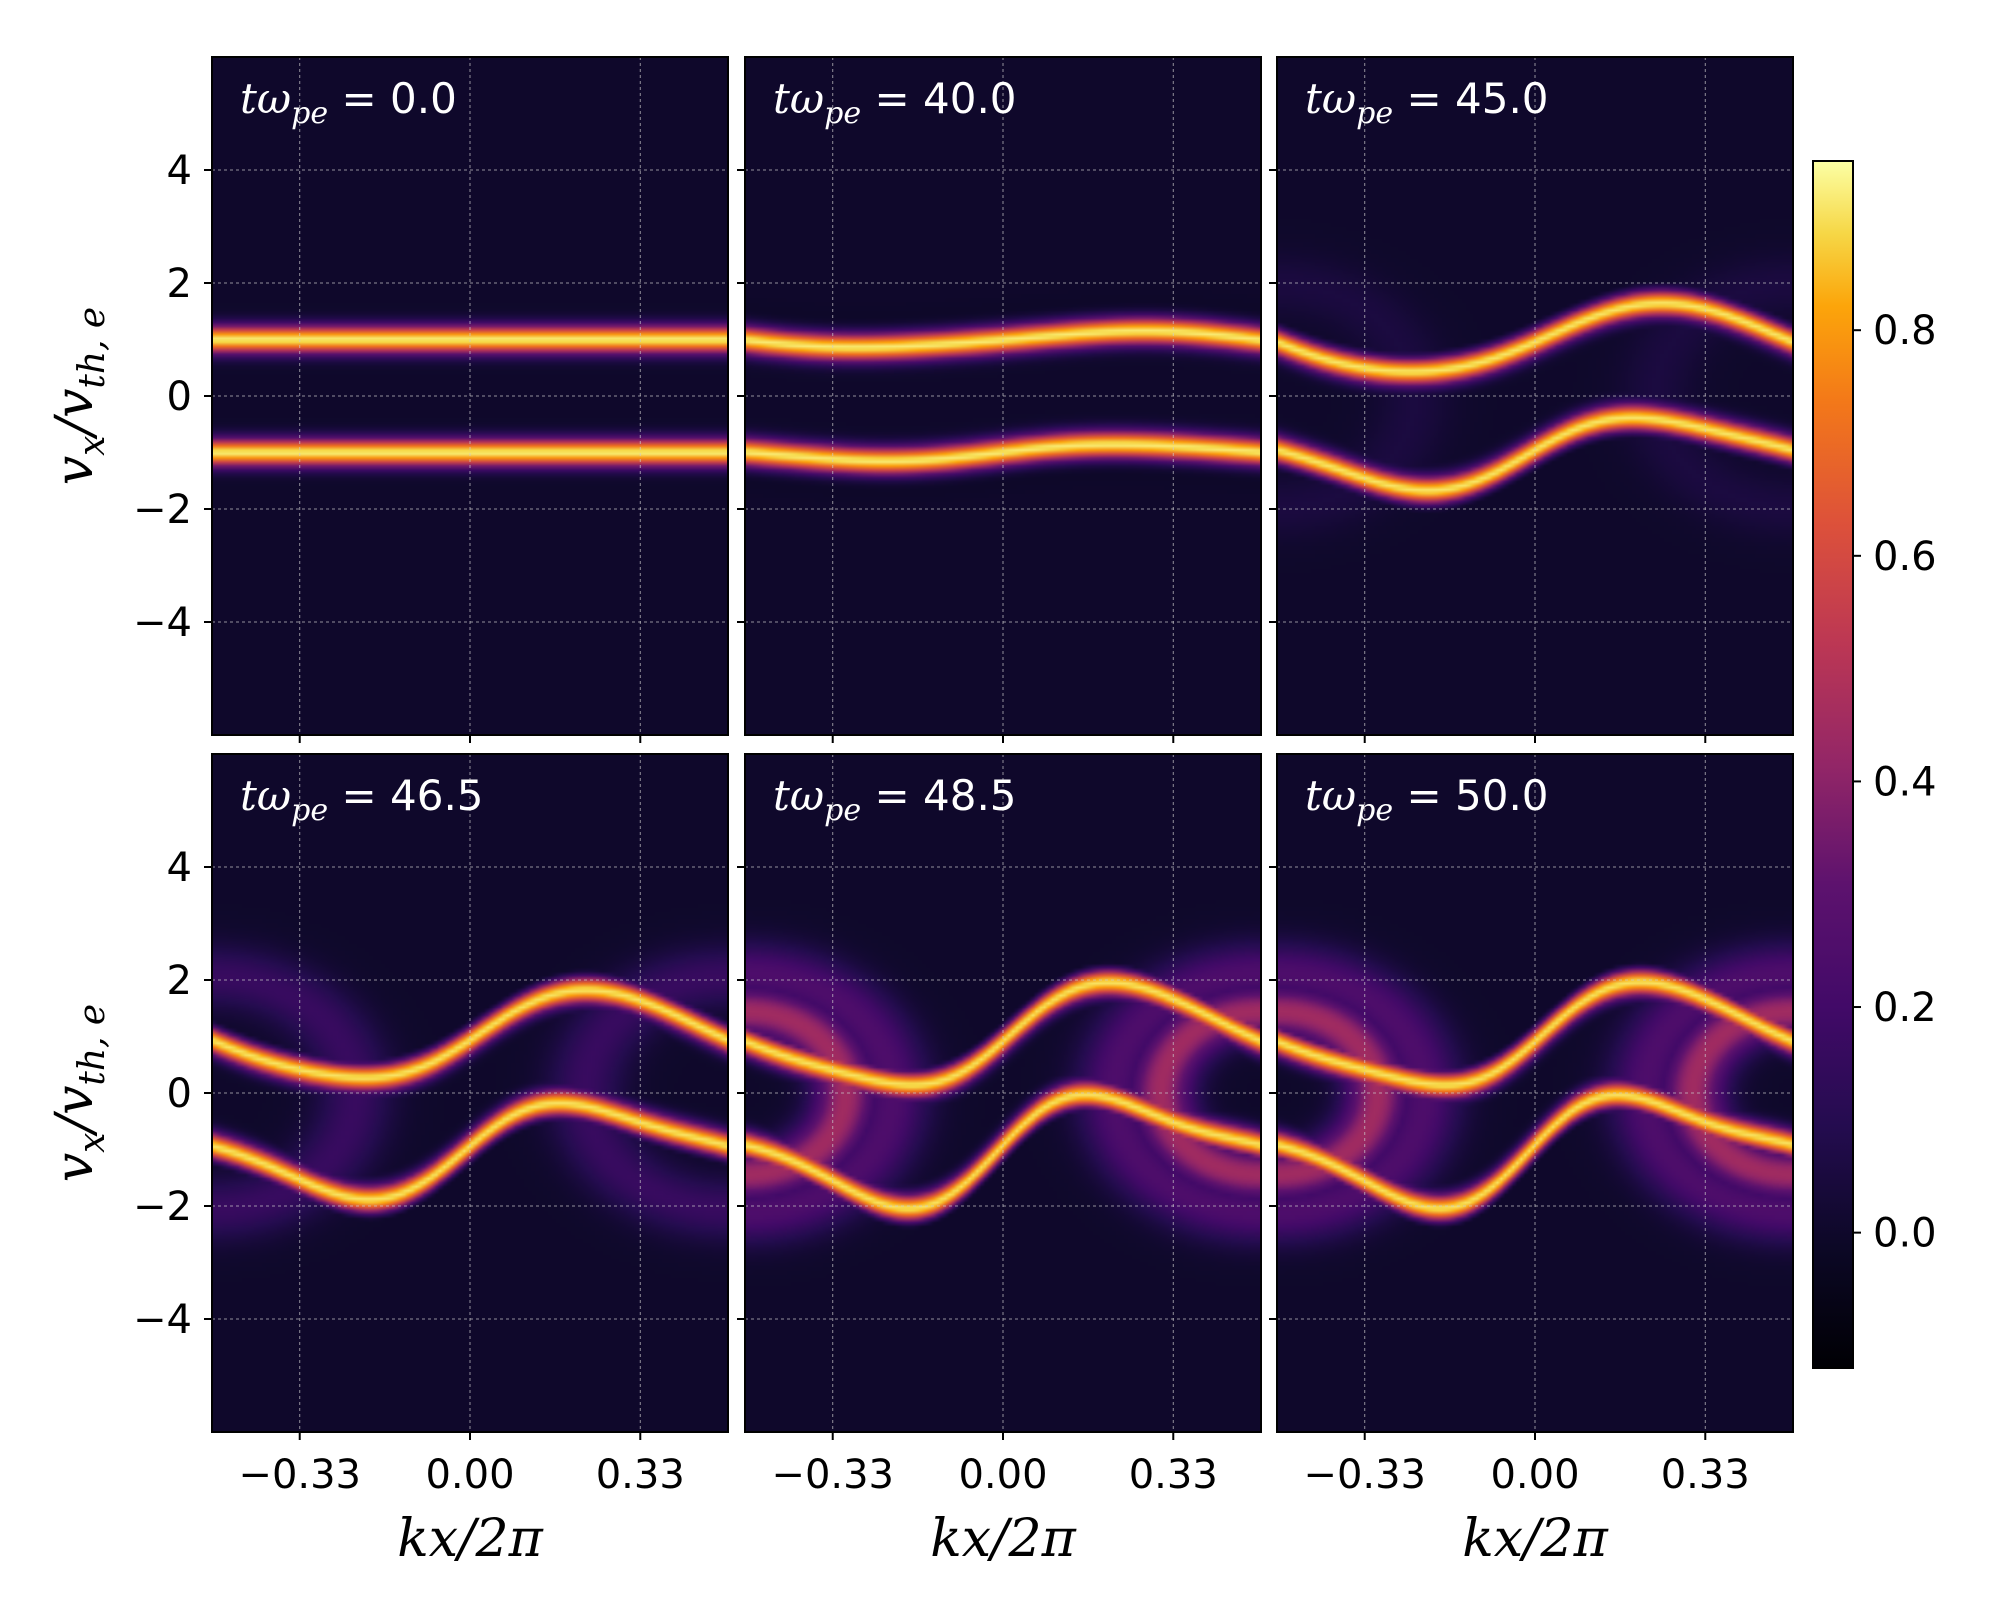 This screenshot has width=2000, height=1600. What do you see at coordinates (1531, 399) in the screenshot?
I see `panel-2: tωpe = 45.0` at bounding box center [1531, 399].